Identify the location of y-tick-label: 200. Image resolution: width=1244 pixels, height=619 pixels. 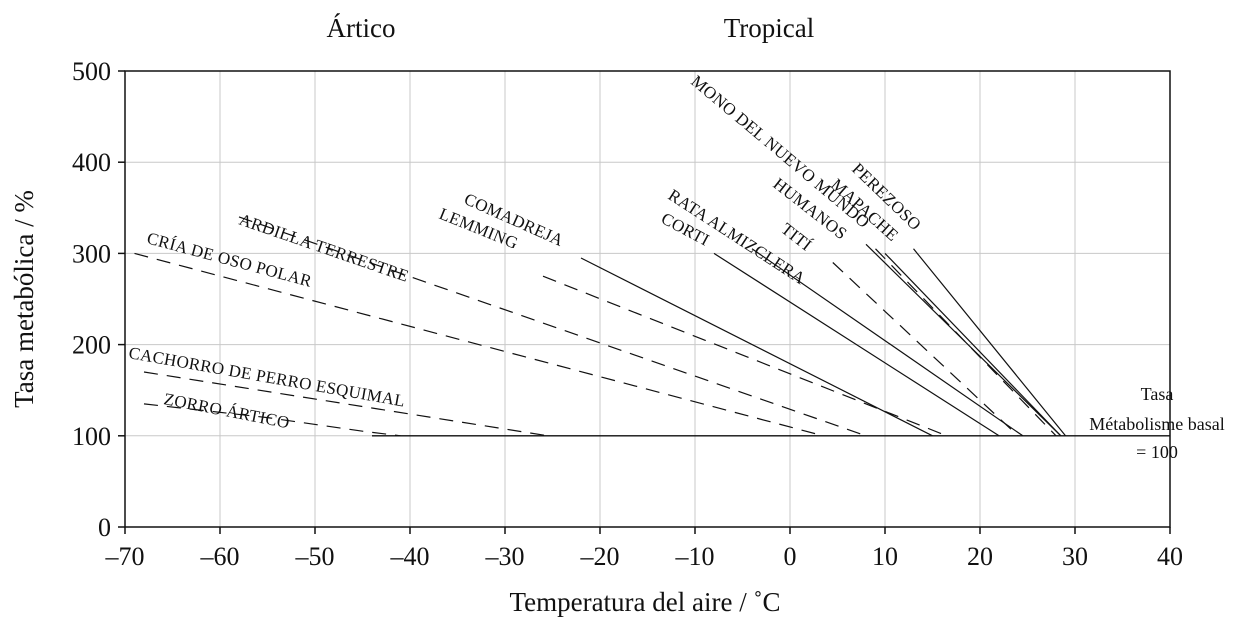
(91, 345).